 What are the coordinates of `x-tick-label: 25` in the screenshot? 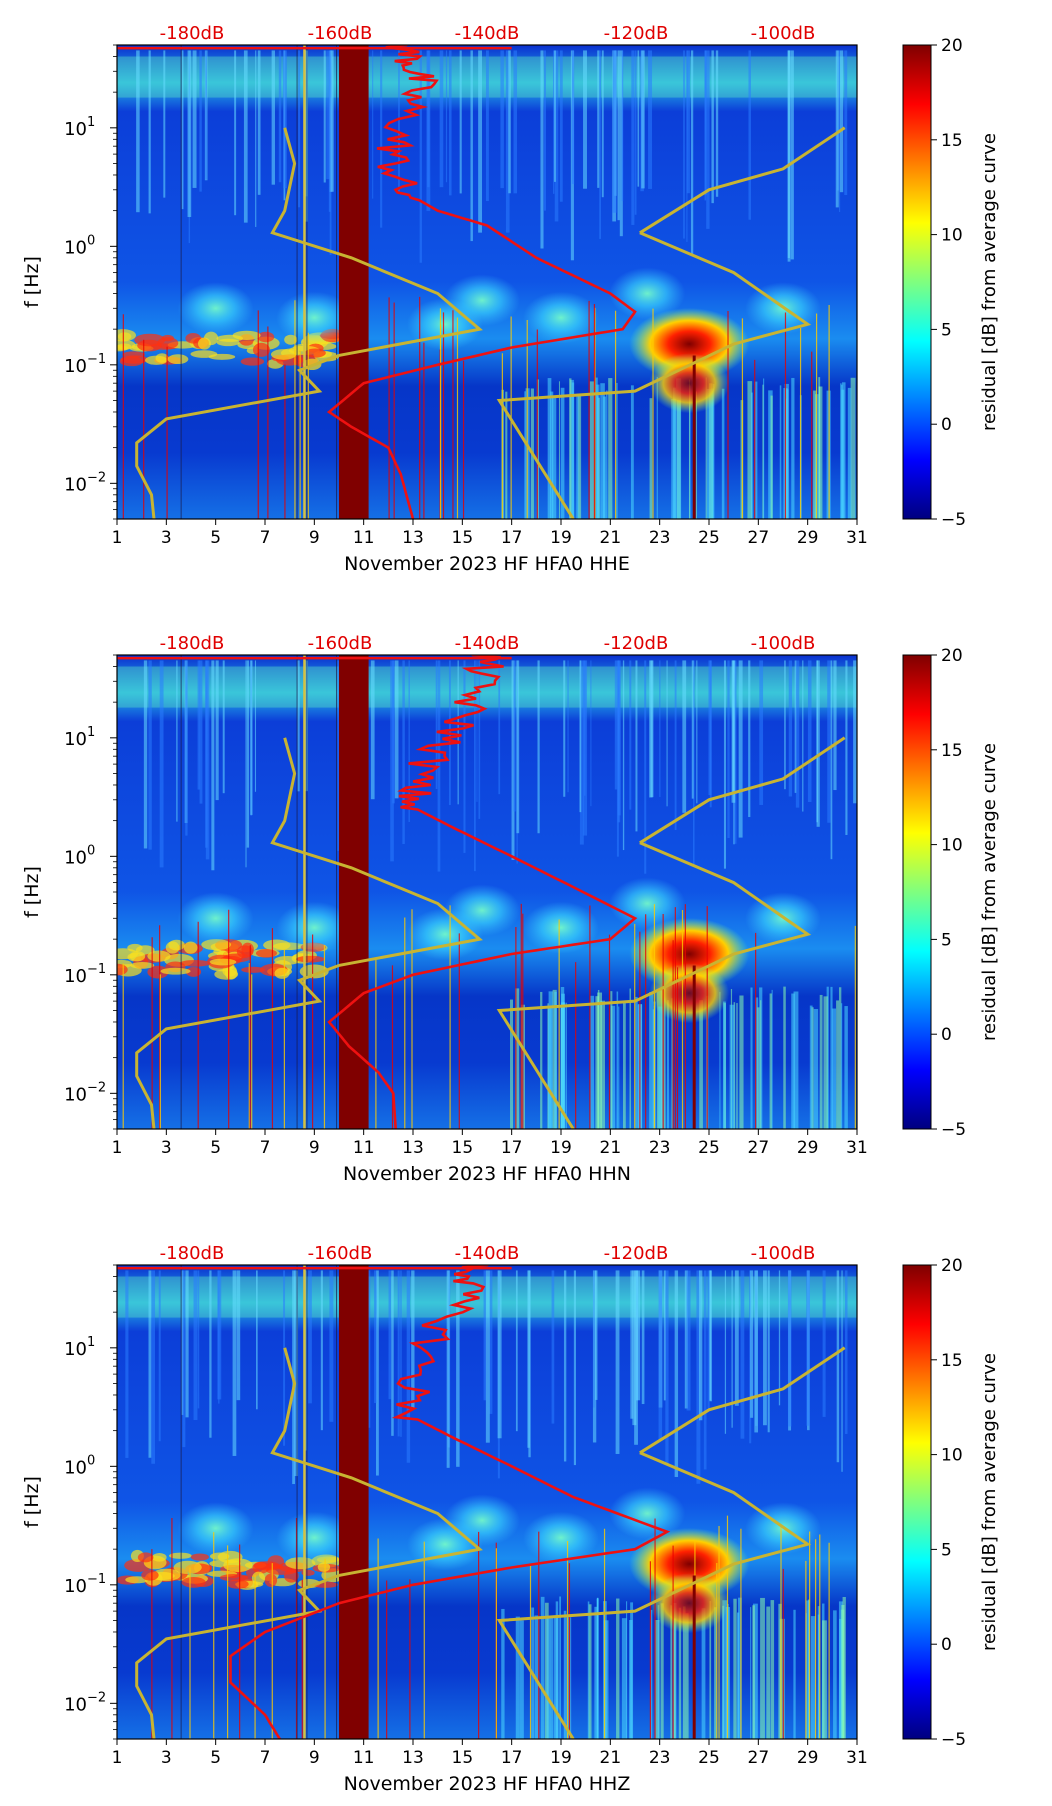 It's located at (709, 1148).